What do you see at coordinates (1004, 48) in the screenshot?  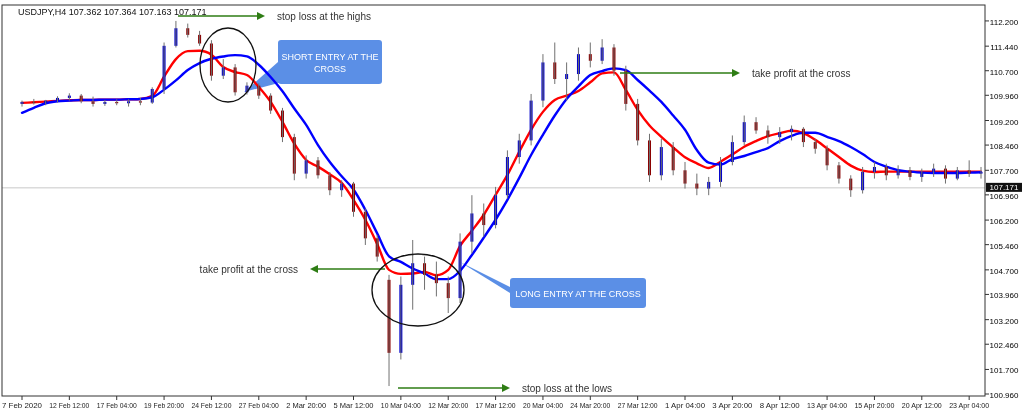 I see `y-tick-label: 111.440` at bounding box center [1004, 48].